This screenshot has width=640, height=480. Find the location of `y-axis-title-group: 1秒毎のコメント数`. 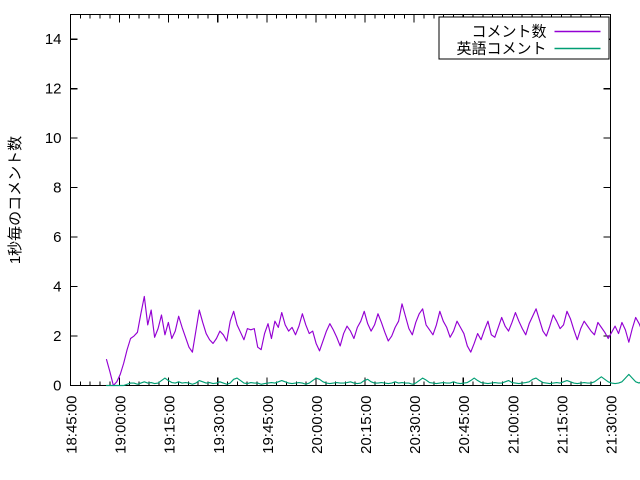

y-axis-title-group: 1秒毎のコメント数 is located at coordinates (15, 200).